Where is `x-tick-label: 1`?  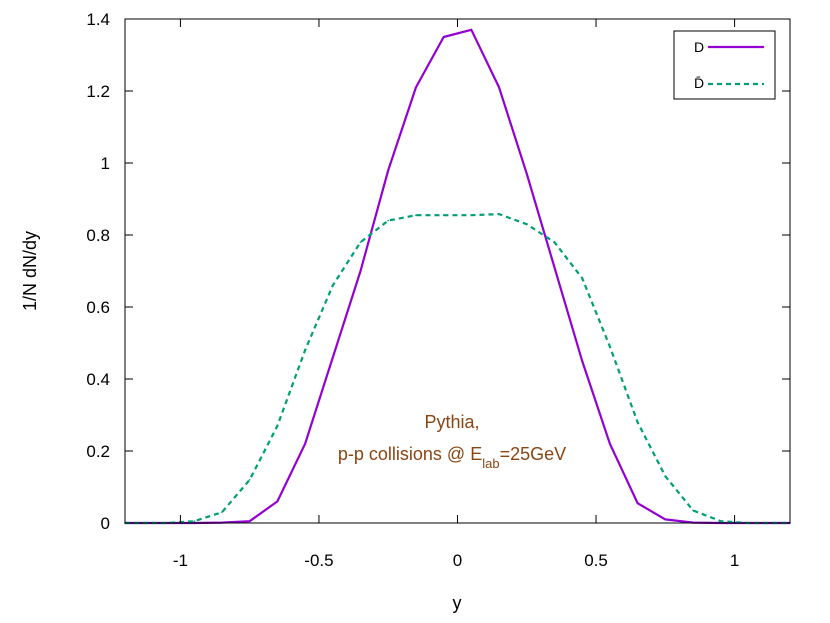 x-tick-label: 1 is located at coordinates (734, 560).